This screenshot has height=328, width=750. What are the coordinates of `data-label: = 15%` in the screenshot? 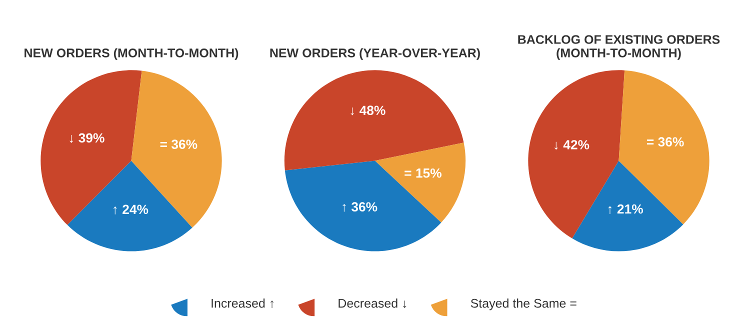 It's located at (423, 173).